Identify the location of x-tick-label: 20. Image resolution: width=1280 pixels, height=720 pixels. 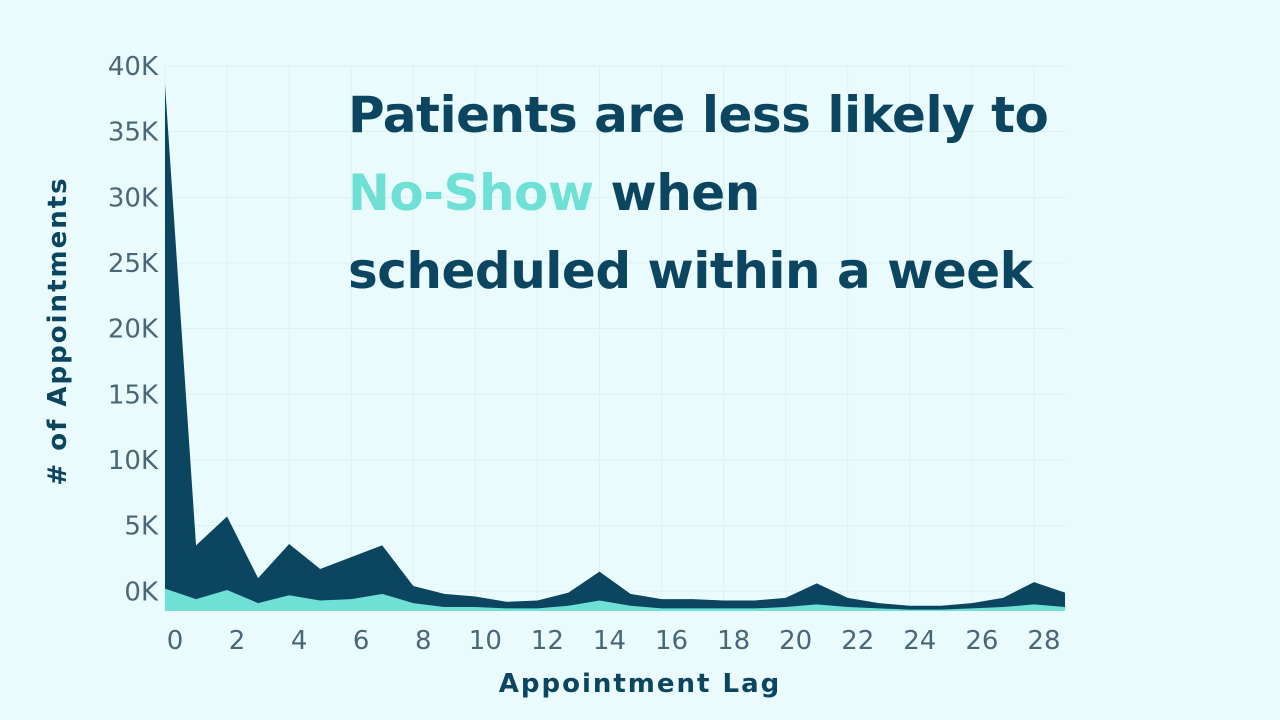
(795, 641).